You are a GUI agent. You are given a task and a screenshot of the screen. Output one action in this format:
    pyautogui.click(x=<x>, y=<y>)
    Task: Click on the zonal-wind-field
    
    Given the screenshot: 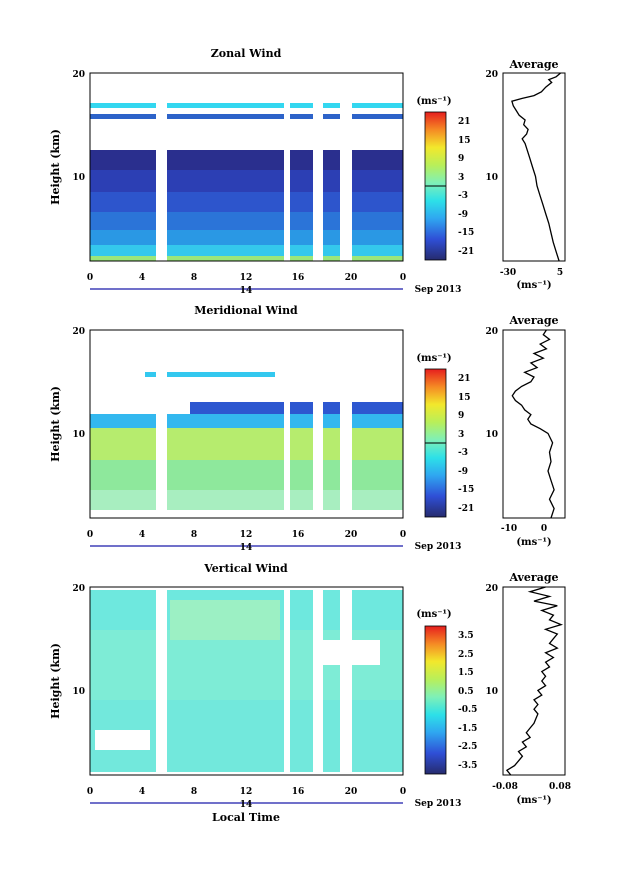 What is the action you would take?
    pyautogui.click(x=246, y=167)
    